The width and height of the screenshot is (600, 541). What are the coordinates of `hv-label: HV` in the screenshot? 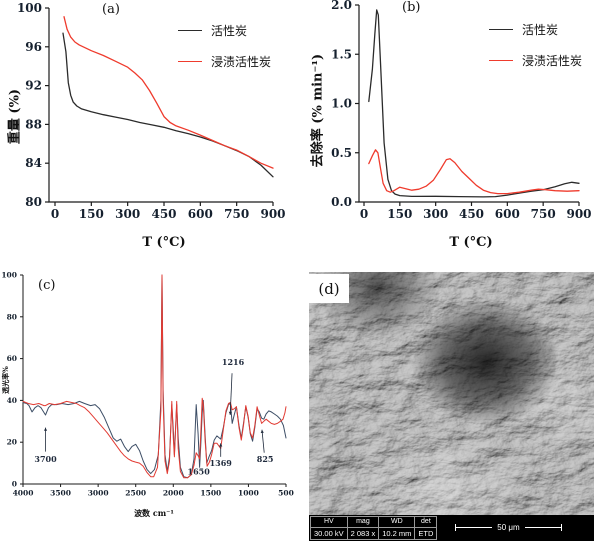 It's located at (329, 522).